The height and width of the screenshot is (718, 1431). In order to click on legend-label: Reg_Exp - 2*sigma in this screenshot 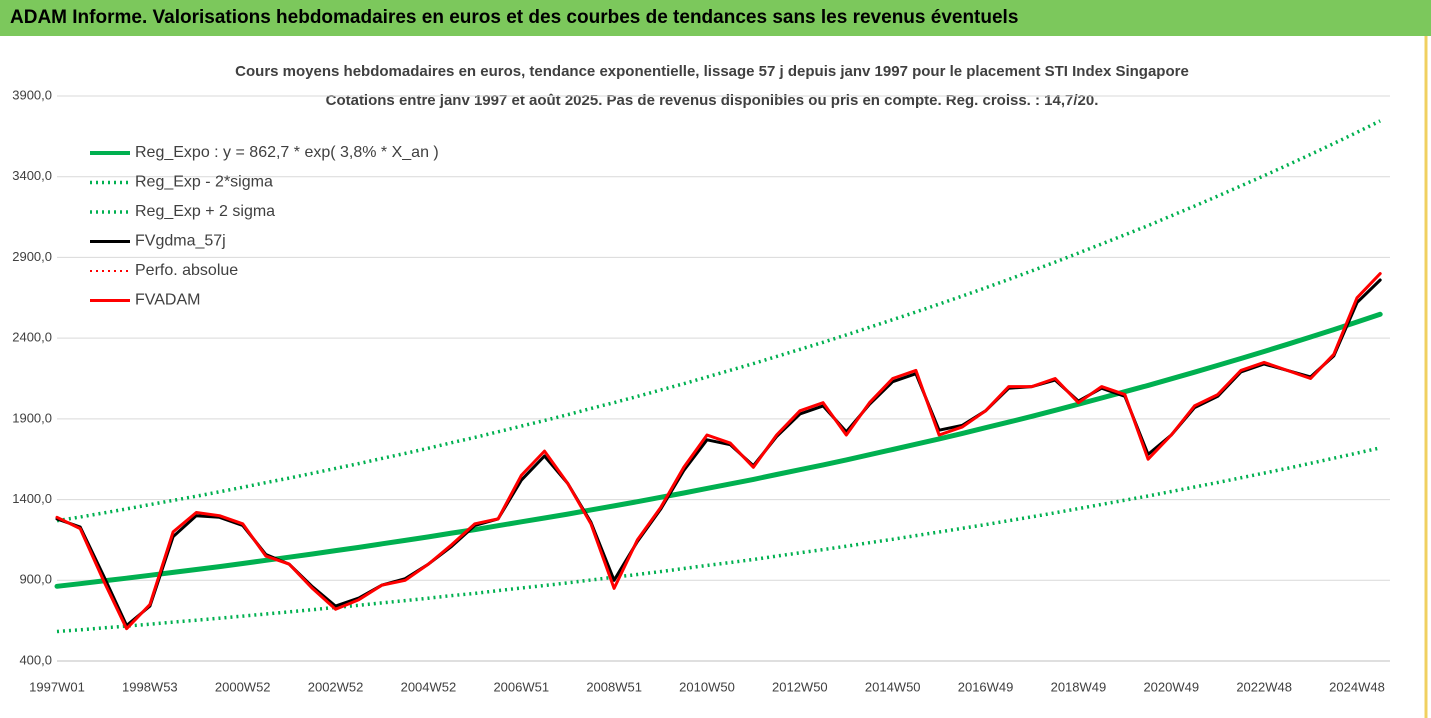, I will do `click(204, 182)`.